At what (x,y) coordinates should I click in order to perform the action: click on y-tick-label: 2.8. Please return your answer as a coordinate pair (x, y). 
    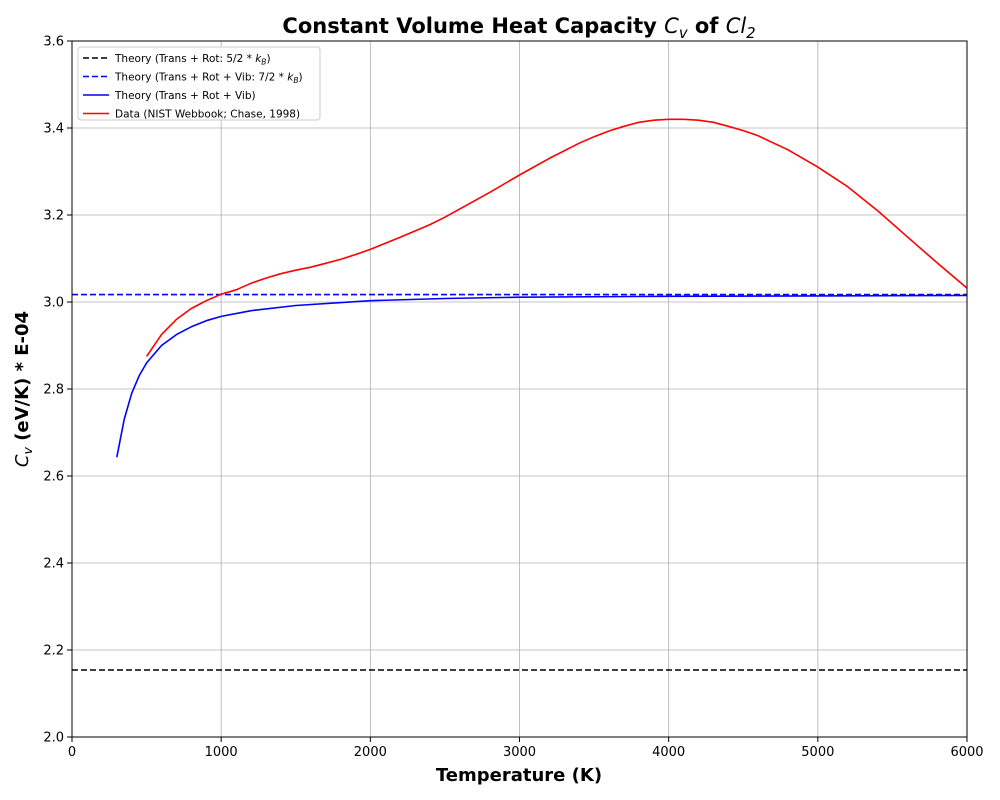
    Looking at the image, I should click on (53, 390).